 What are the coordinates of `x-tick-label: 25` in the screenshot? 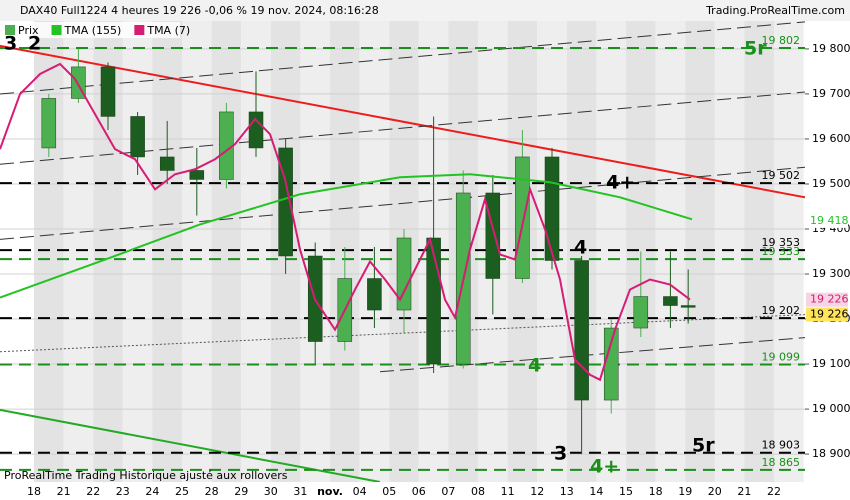 It's located at (182, 491).